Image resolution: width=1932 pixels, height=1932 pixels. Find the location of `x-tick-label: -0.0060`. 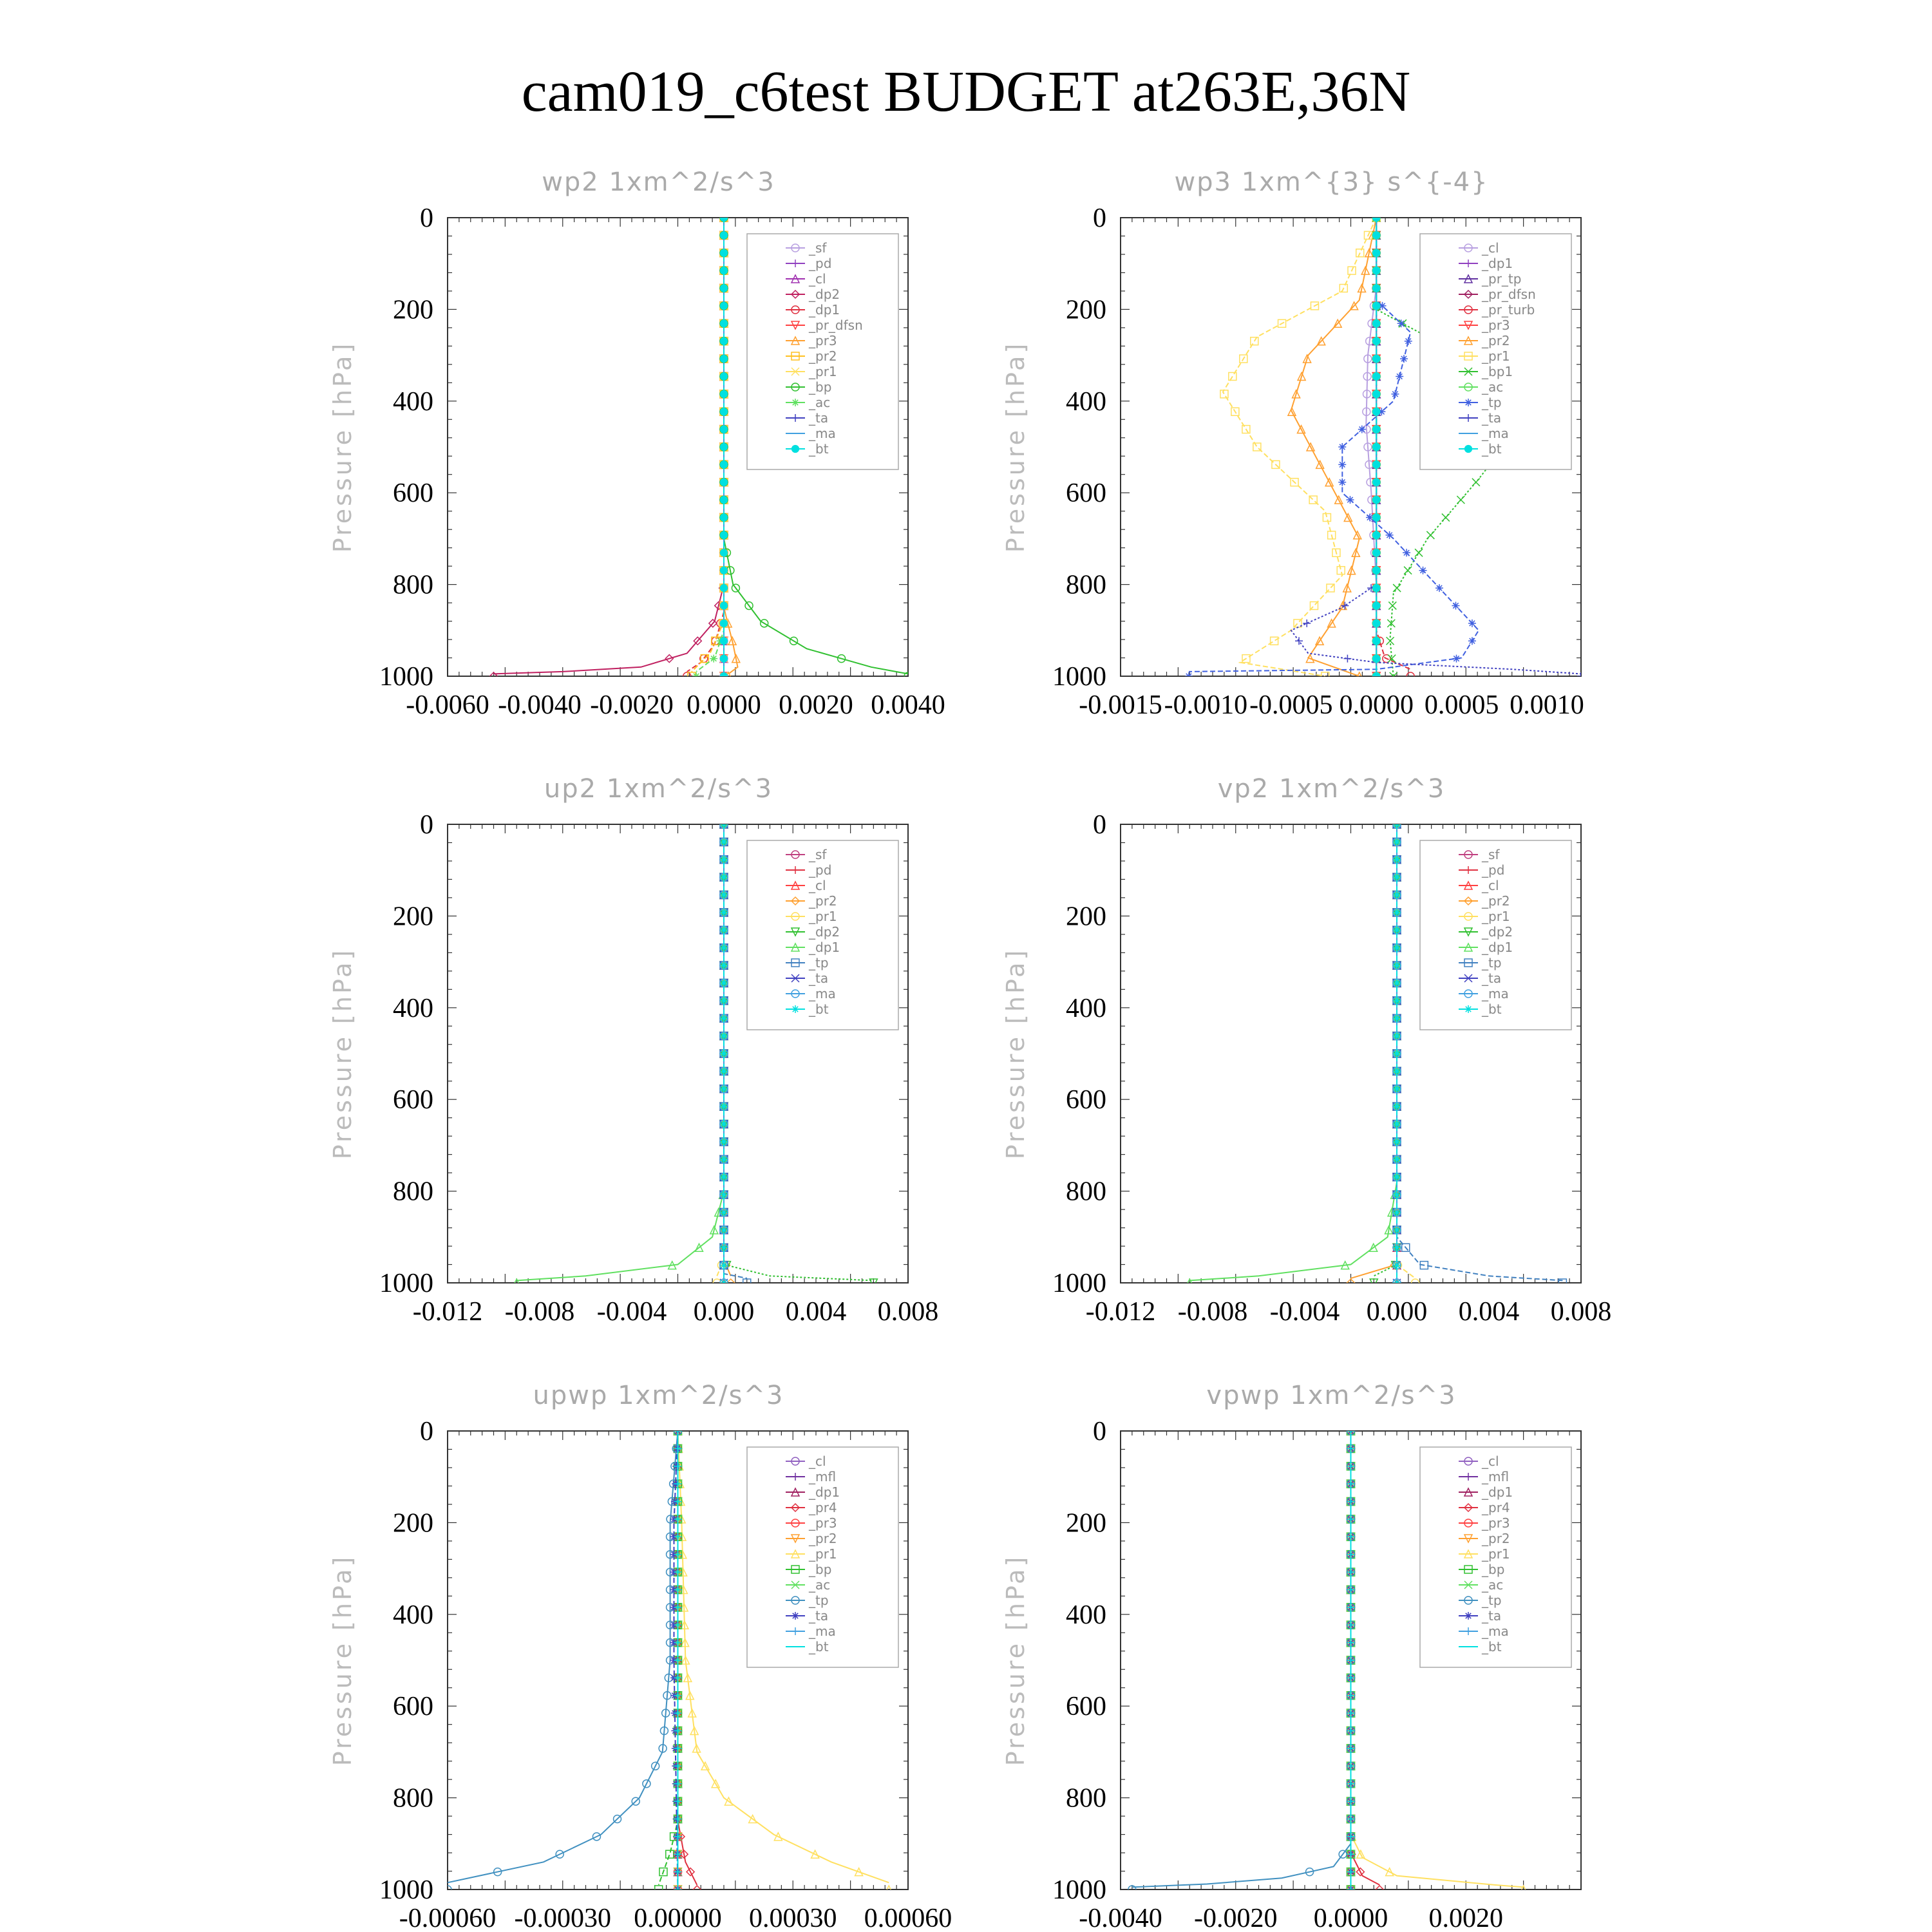

x-tick-label: -0.0060 is located at coordinates (447, 705).